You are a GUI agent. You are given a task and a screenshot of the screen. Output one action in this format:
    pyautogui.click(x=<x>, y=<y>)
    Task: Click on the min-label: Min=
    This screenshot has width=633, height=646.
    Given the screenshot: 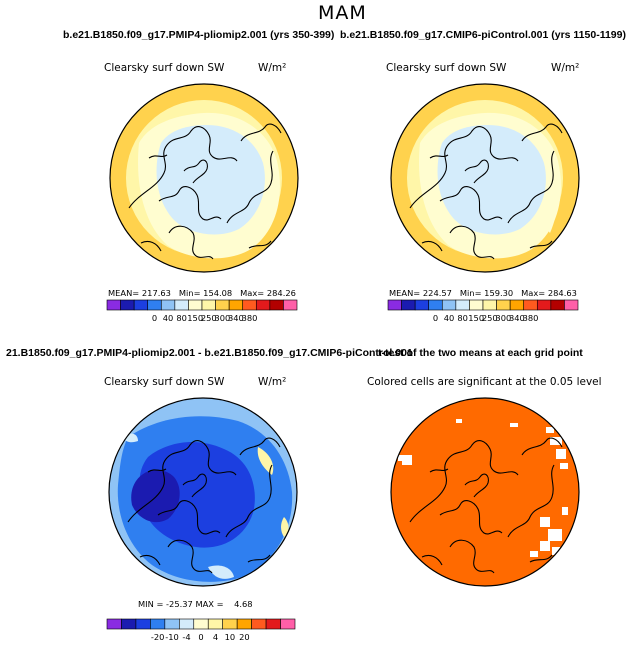 What is the action you would take?
    pyautogui.click(x=189, y=293)
    